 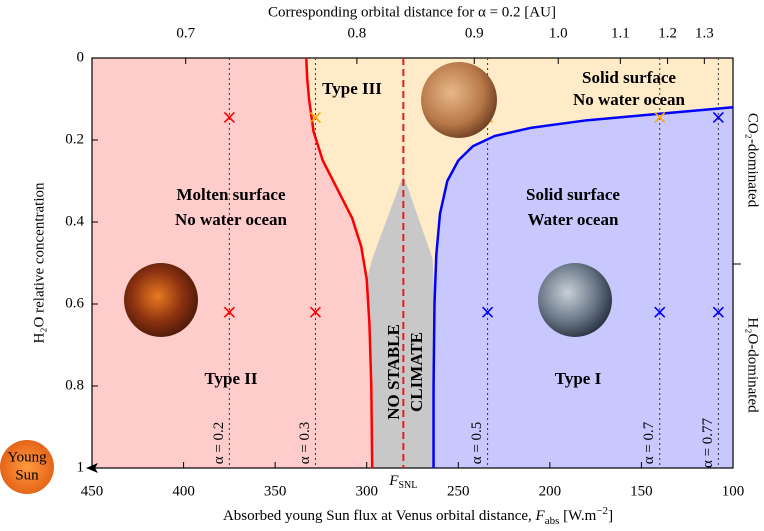 I want to click on y-axis-label: H₂O relative concentration, so click(x=39, y=262).